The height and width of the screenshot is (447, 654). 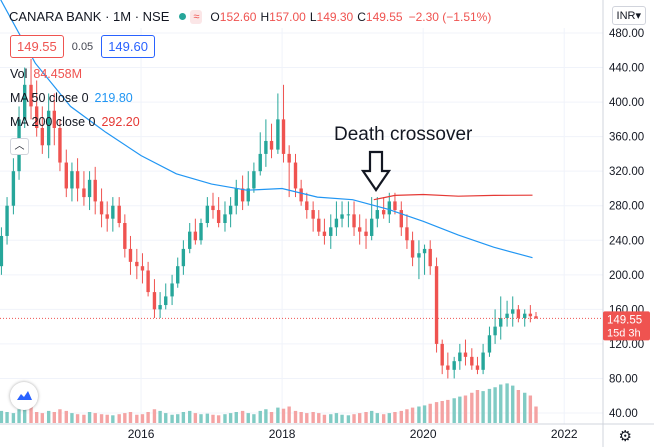 What do you see at coordinates (128, 46) in the screenshot?
I see `buy-price-button: 149.60` at bounding box center [128, 46].